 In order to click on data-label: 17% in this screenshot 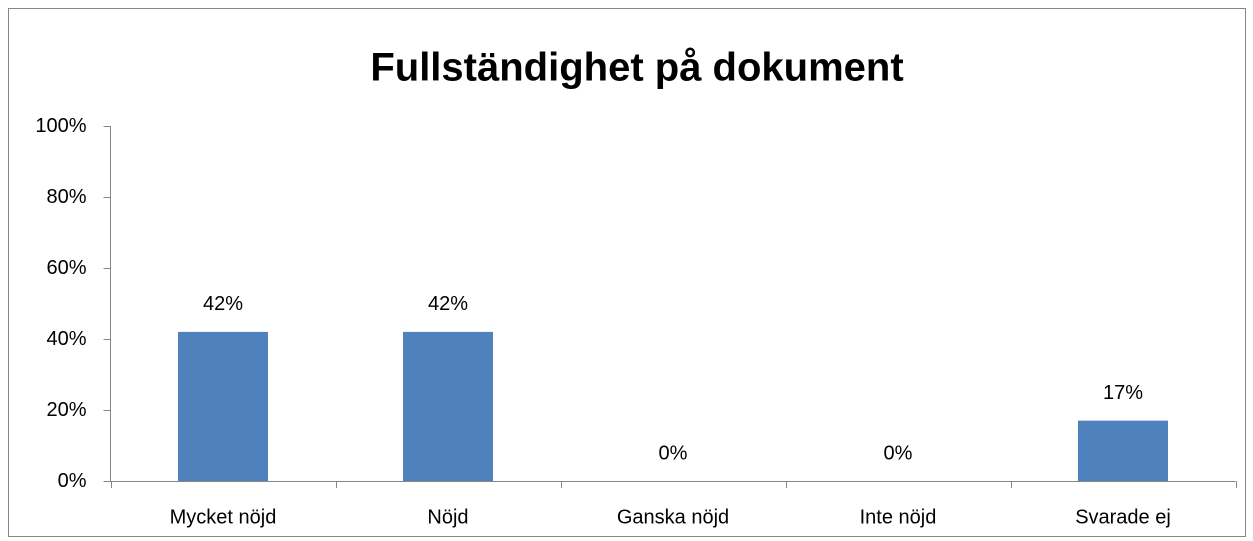, I will do `click(1123, 393)`.